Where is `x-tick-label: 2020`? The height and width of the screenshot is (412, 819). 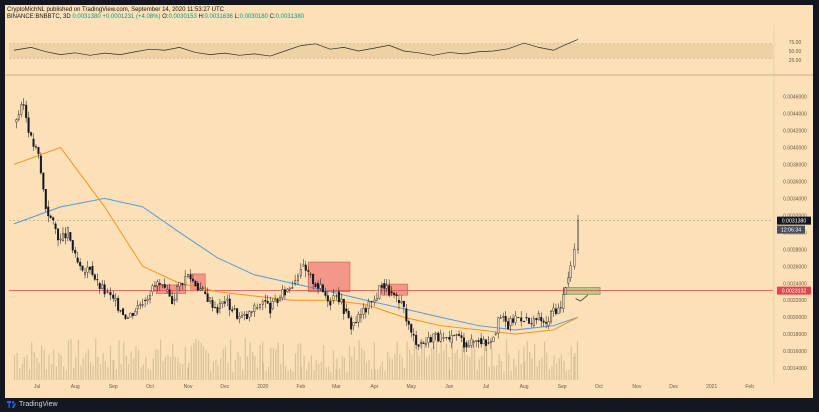 x-tick-label: 2020 is located at coordinates (262, 387).